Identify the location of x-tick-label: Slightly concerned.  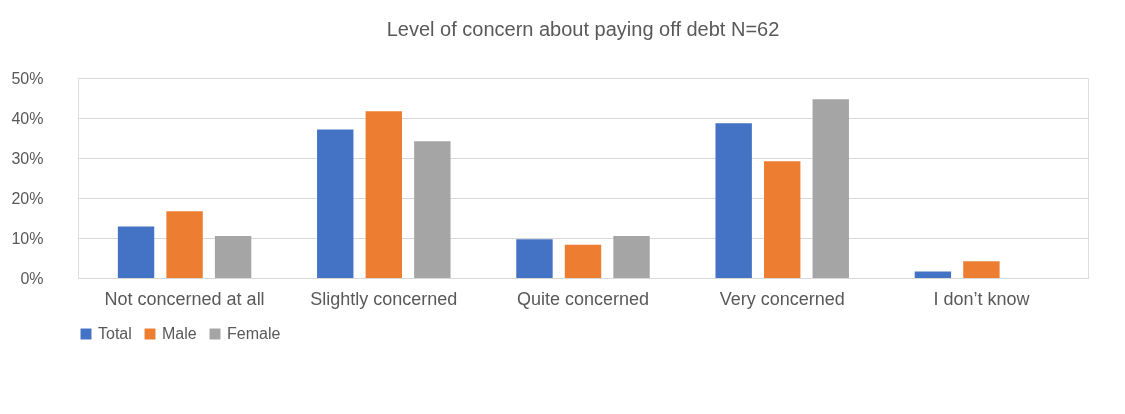
(384, 298).